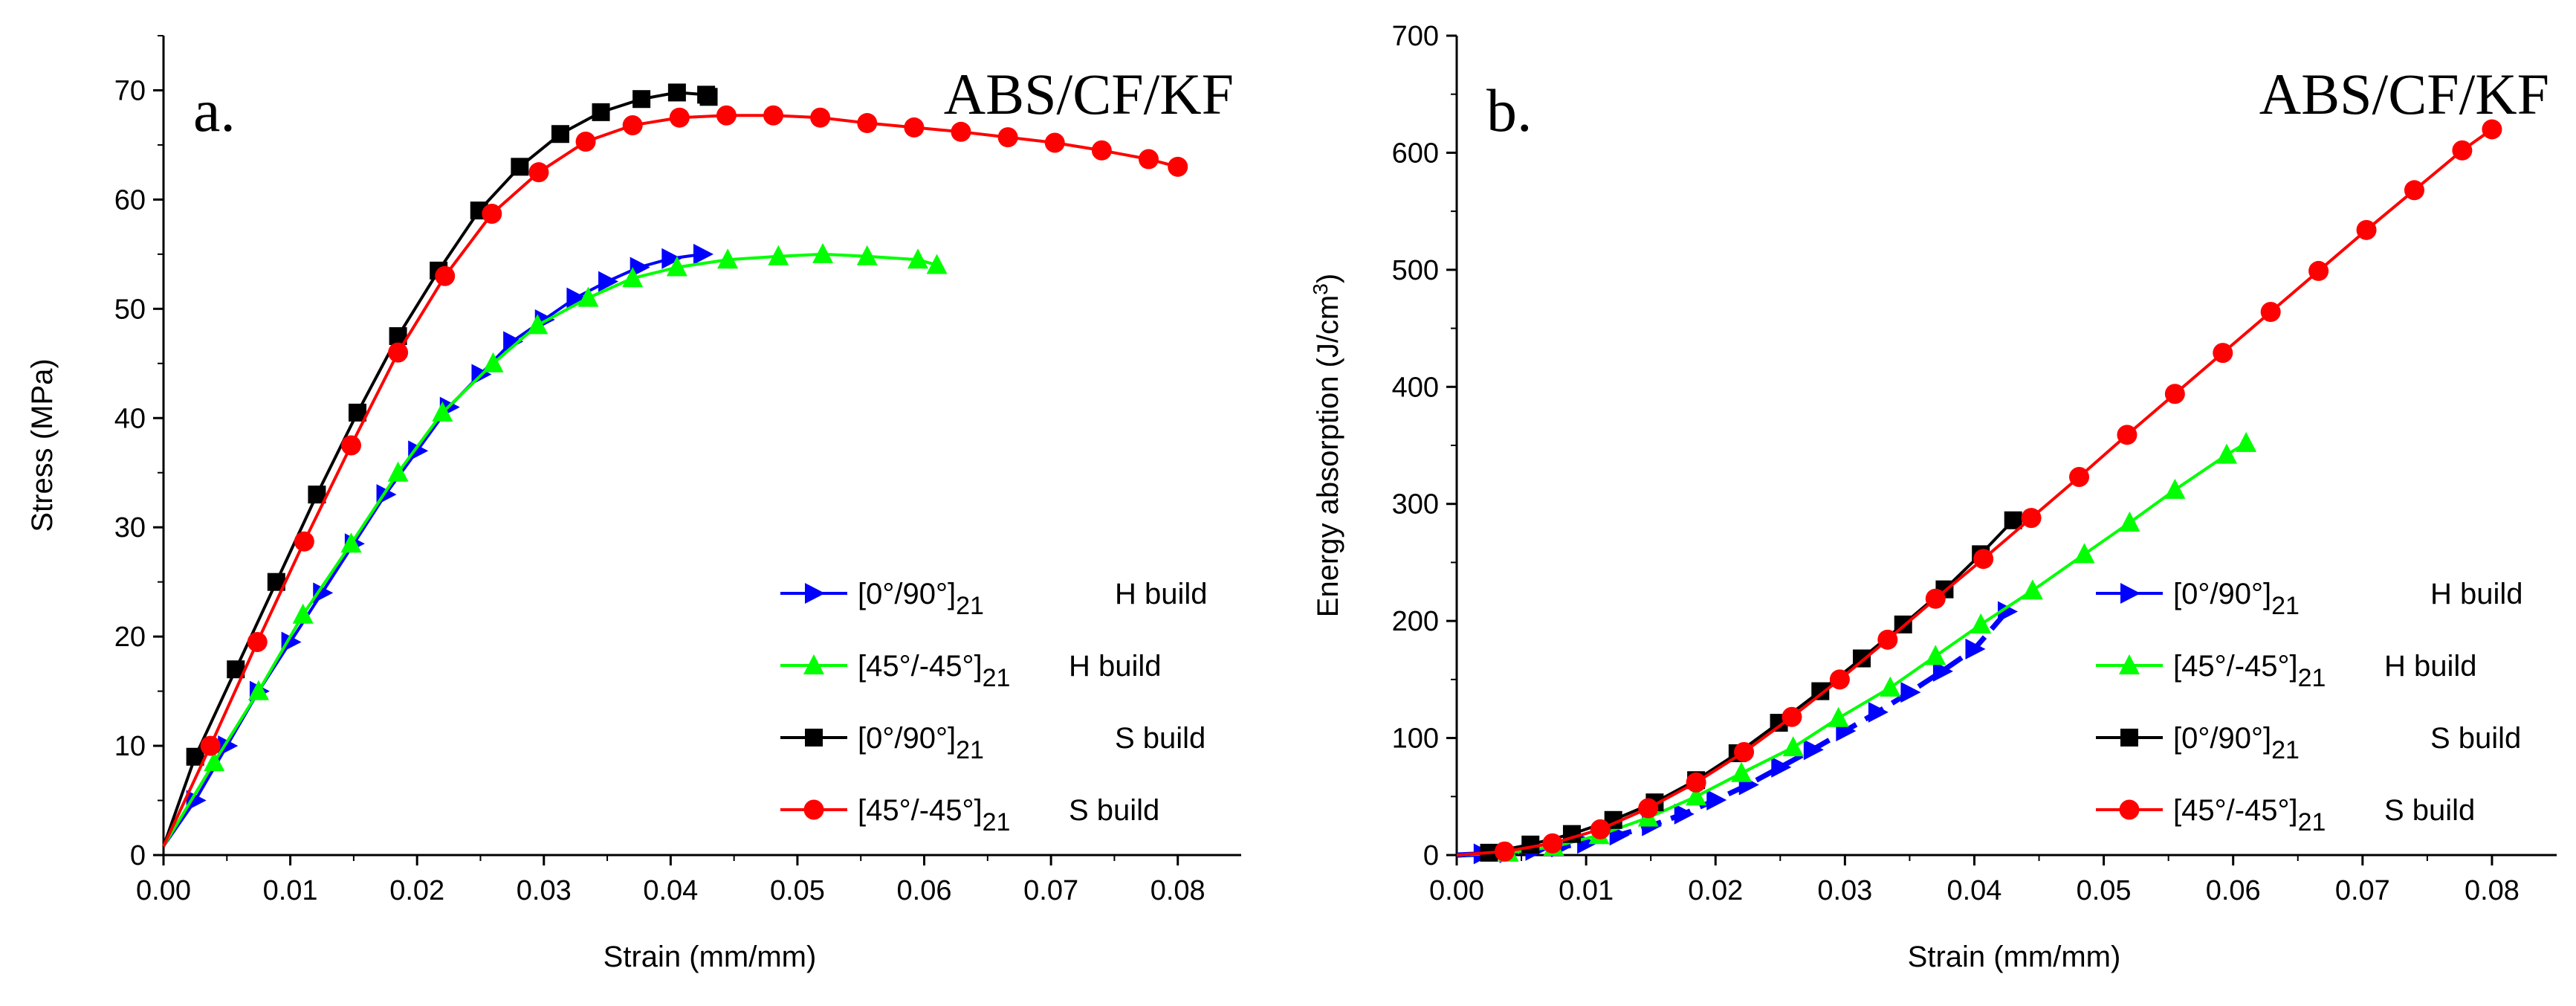 This screenshot has height=1006, width=2576. What do you see at coordinates (2104, 890) in the screenshot?
I see `x-tick-label: 0.05` at bounding box center [2104, 890].